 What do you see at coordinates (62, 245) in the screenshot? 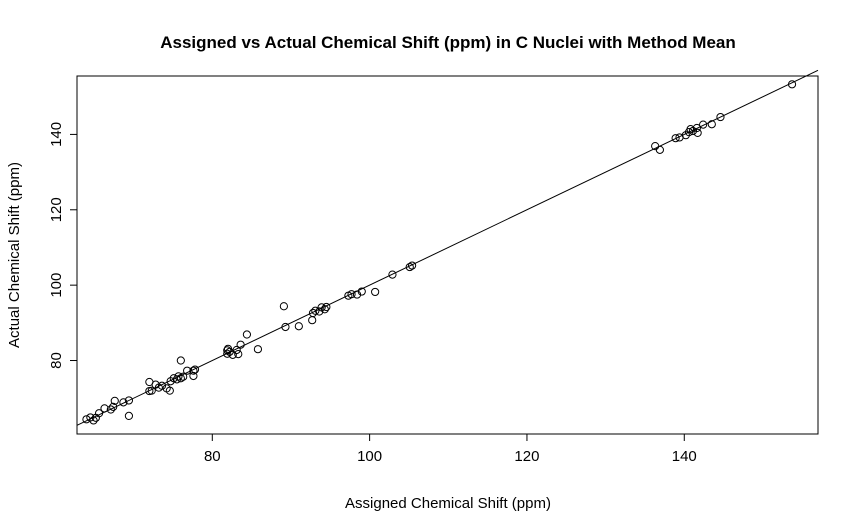
I see `y-axis: 80 100 120 140` at bounding box center [62, 245].